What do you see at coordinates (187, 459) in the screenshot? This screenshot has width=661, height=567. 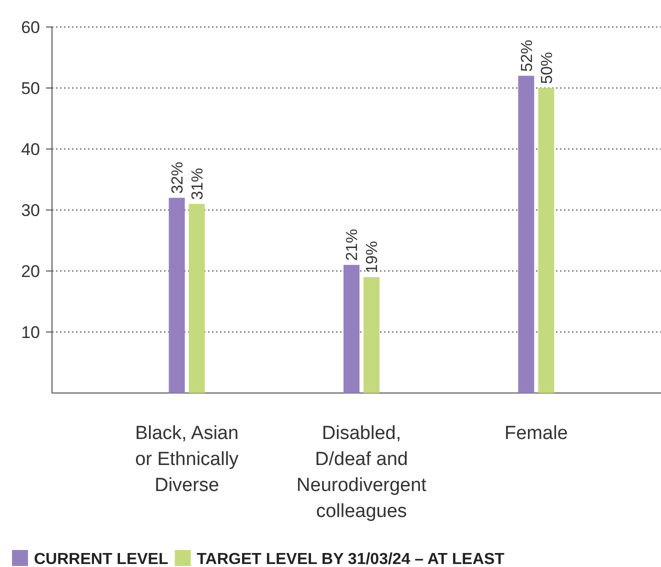 I see `x-tick-label: Black, Asian or Ethnically Diverse` at bounding box center [187, 459].